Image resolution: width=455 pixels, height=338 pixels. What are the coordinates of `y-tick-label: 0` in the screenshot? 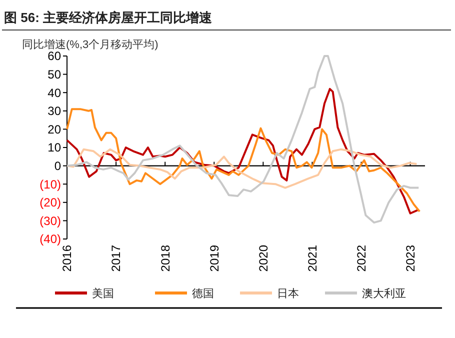 It's located at (58, 166).